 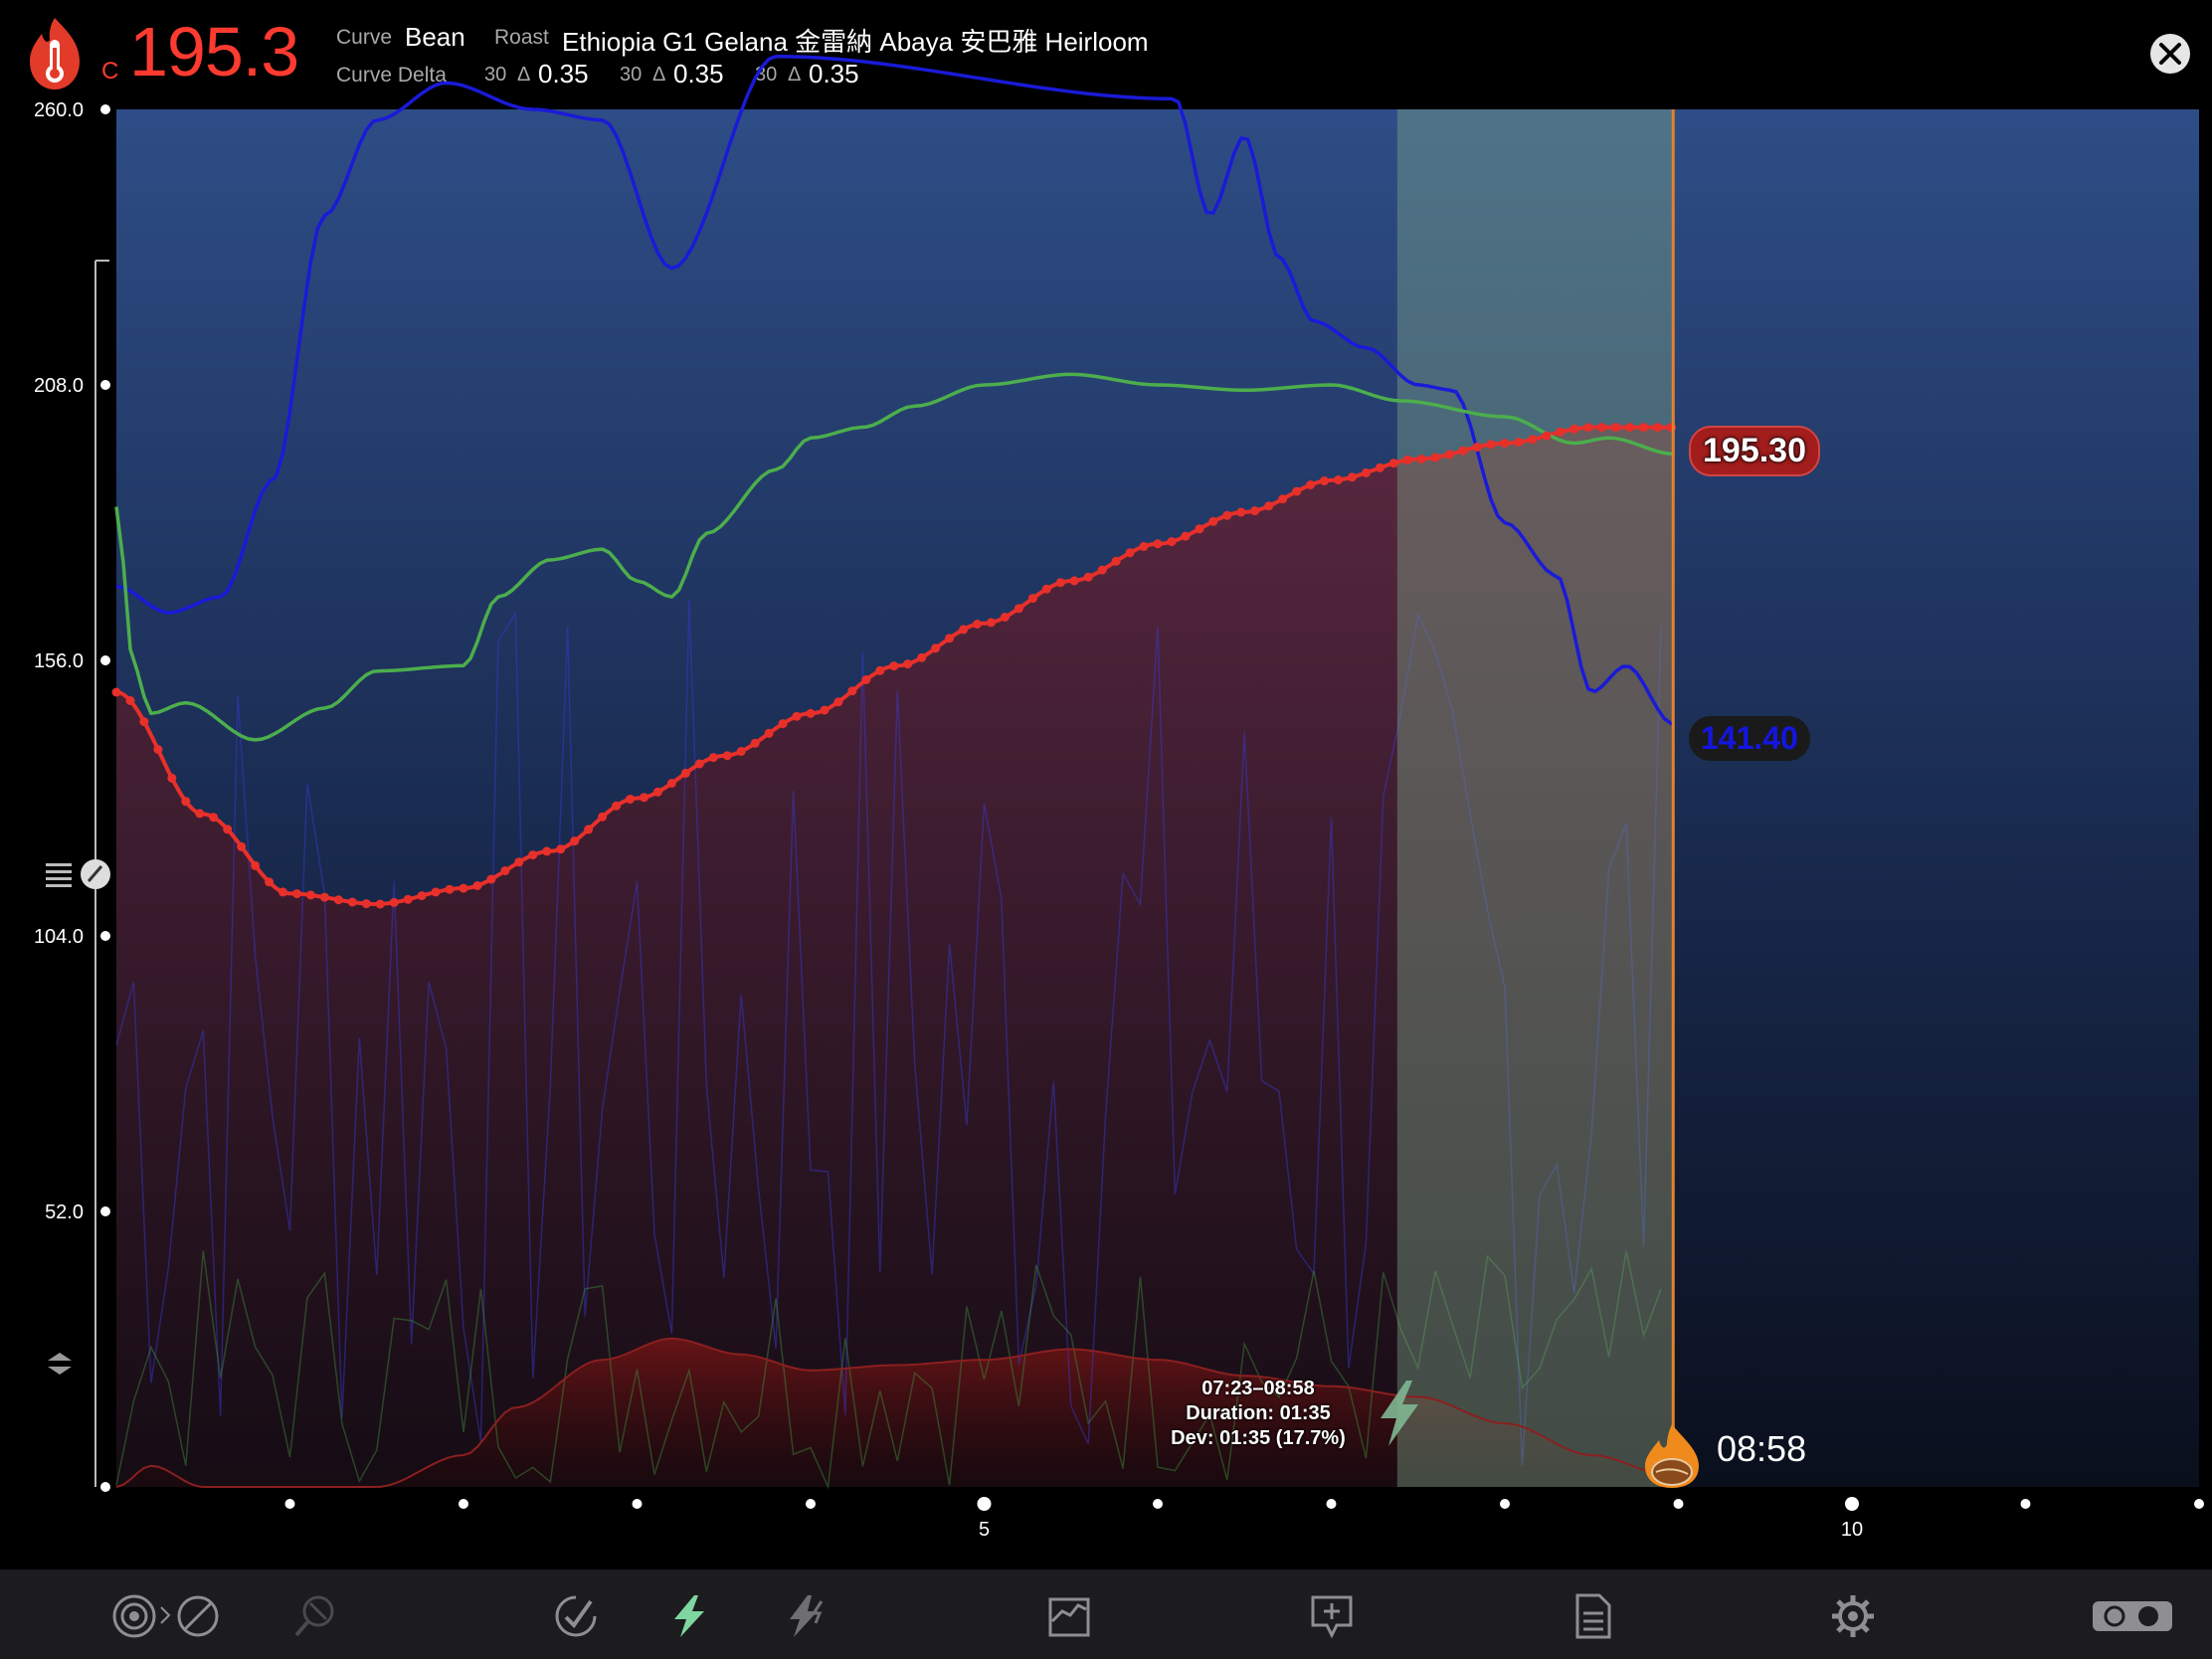 What do you see at coordinates (1592, 1616) in the screenshot?
I see `document-icon` at bounding box center [1592, 1616].